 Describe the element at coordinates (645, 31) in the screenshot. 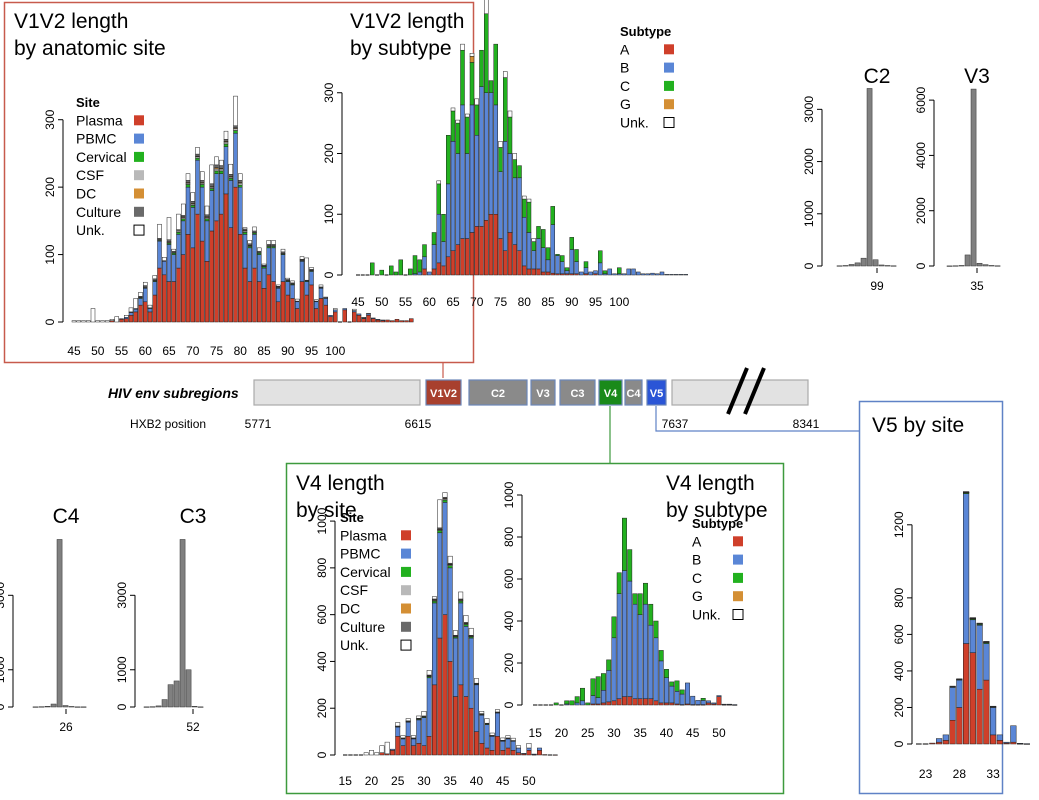

I see `legend-title: Subtype` at that location.